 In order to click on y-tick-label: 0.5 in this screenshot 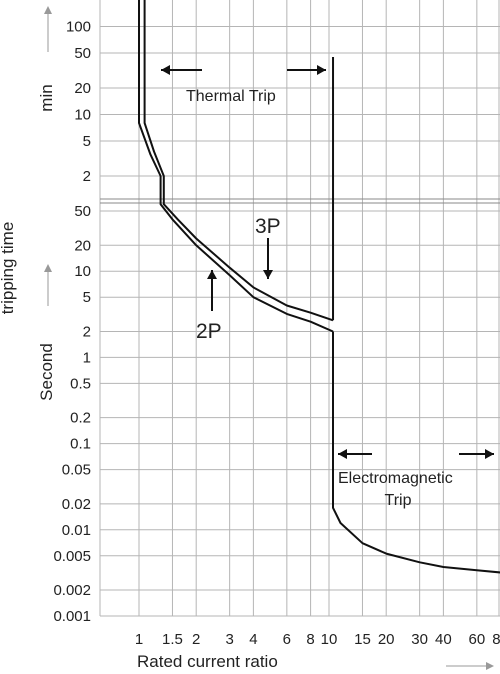, I will do `click(80, 383)`.